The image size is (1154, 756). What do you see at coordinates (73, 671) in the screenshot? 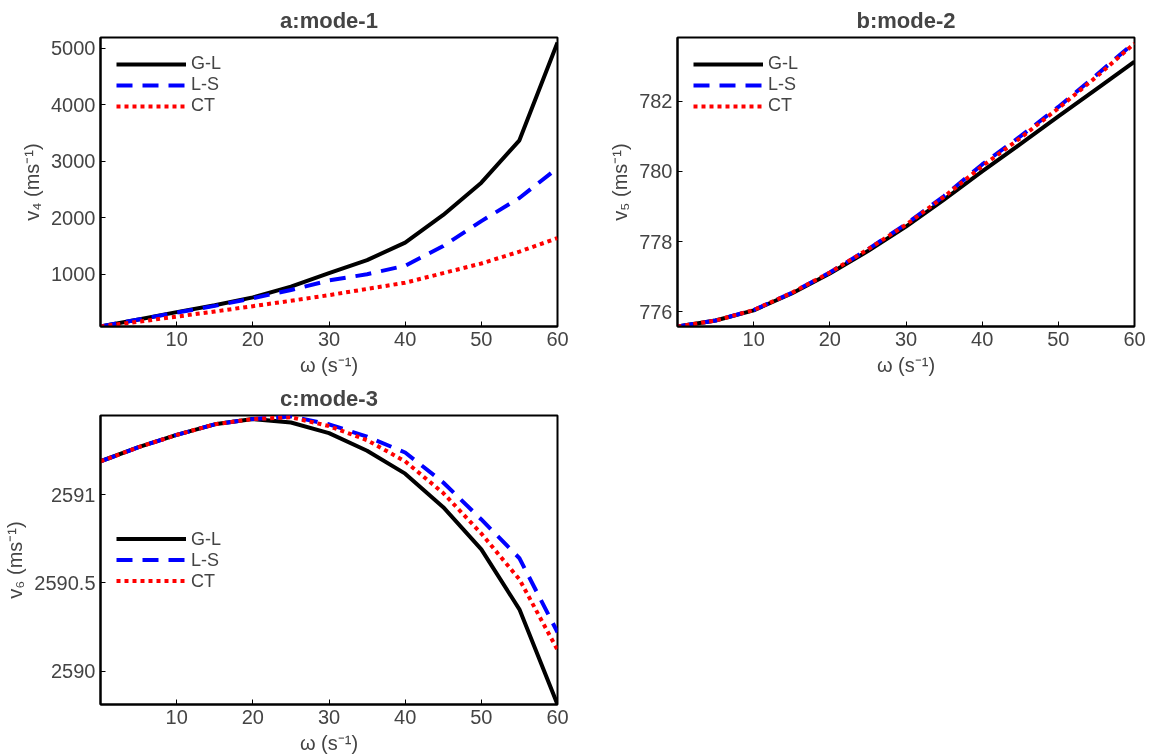
I see `y-tick-label: 2590` at bounding box center [73, 671].